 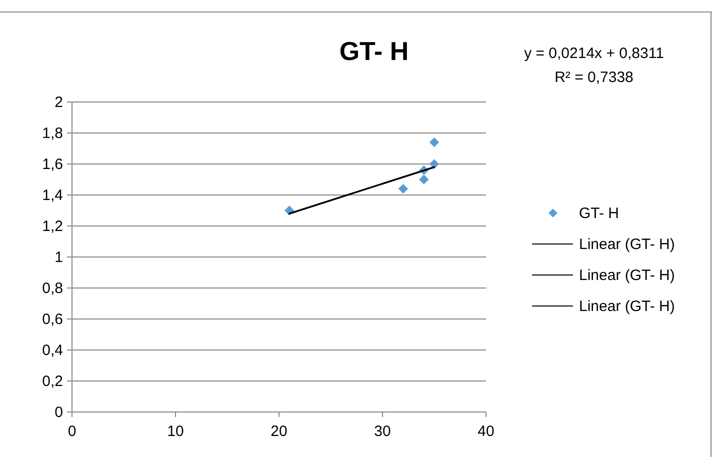 I want to click on y-tick-label: 1, so click(x=58, y=257).